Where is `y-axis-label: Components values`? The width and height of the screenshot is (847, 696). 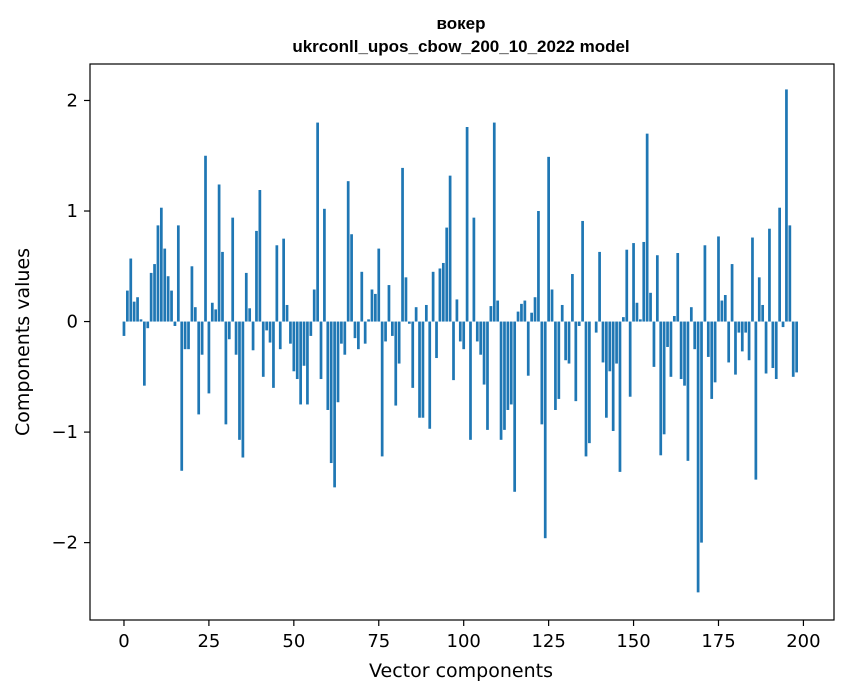 y-axis-label: Components values is located at coordinates (23, 342).